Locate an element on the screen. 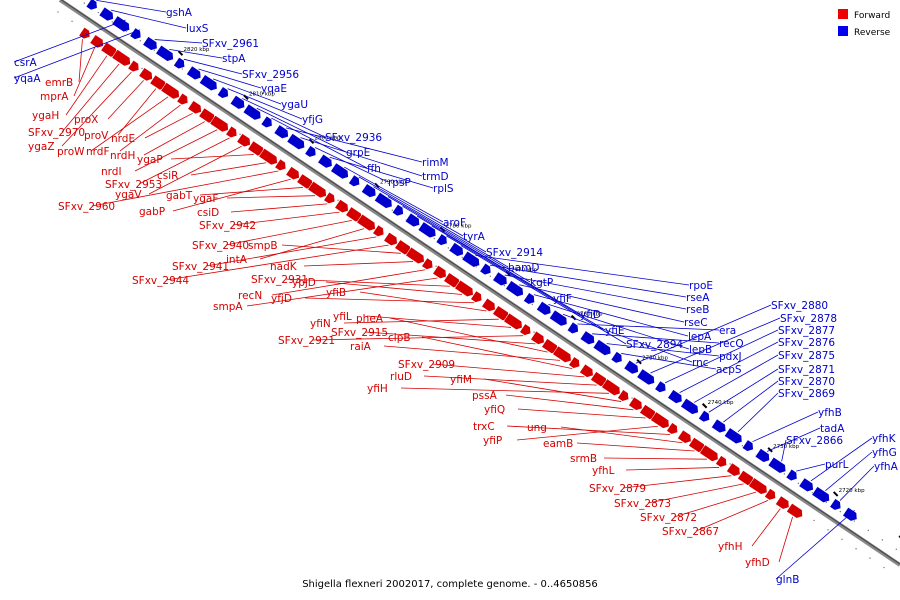  reverse-gene-label-SFxv_2876: SFxv_2876 is located at coordinates (806, 343).